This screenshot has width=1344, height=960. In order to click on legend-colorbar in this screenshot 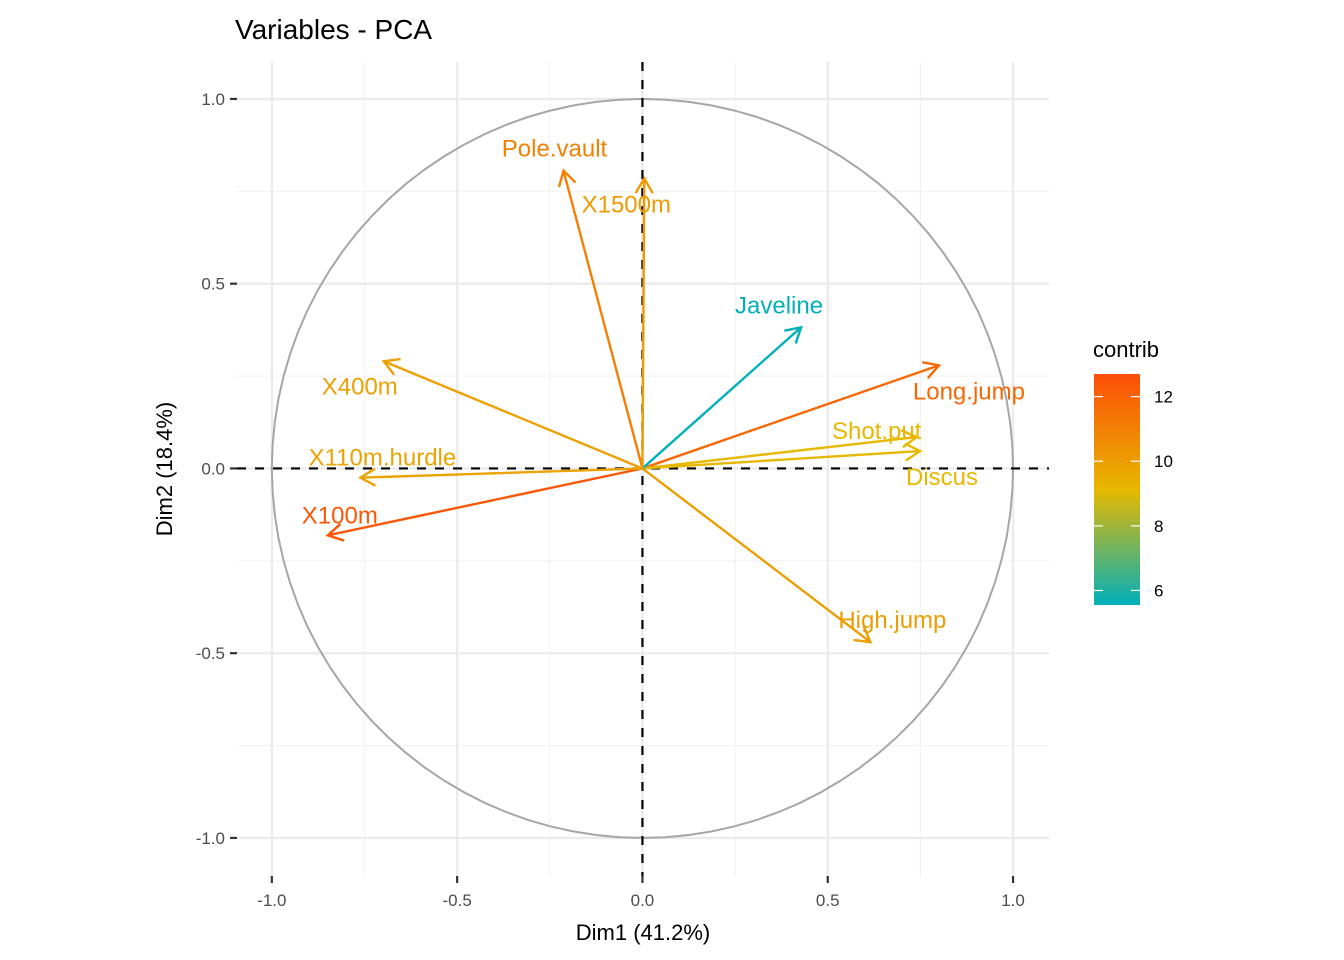, I will do `click(1117, 489)`.